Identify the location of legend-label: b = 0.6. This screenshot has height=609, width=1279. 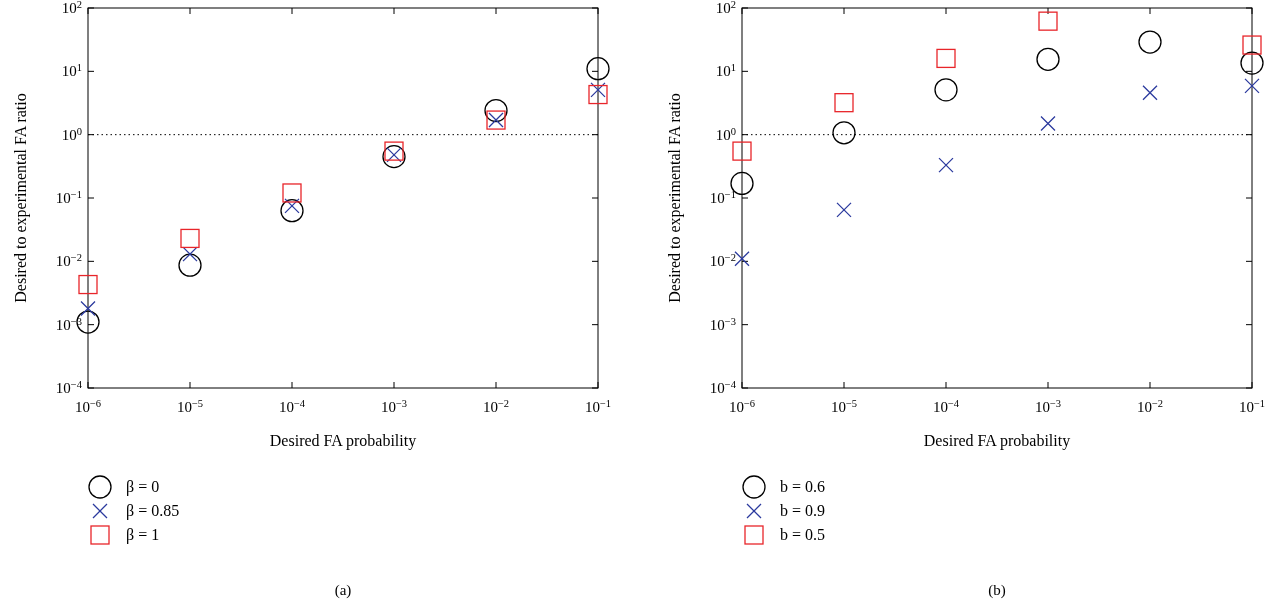
(803, 486).